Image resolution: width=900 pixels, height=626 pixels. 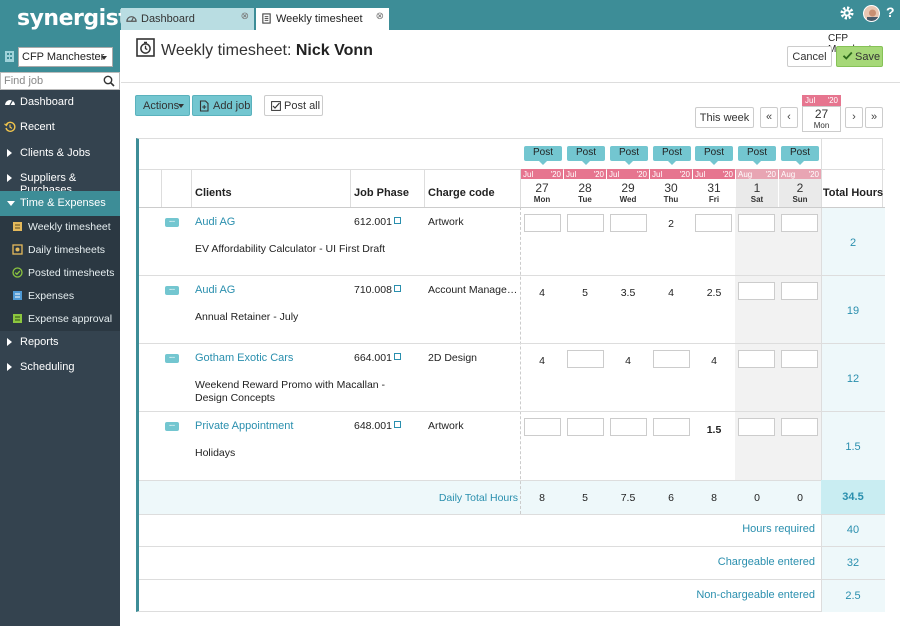 What do you see at coordinates (51, 296) in the screenshot?
I see `sidebar-subitem-label: Expenses` at bounding box center [51, 296].